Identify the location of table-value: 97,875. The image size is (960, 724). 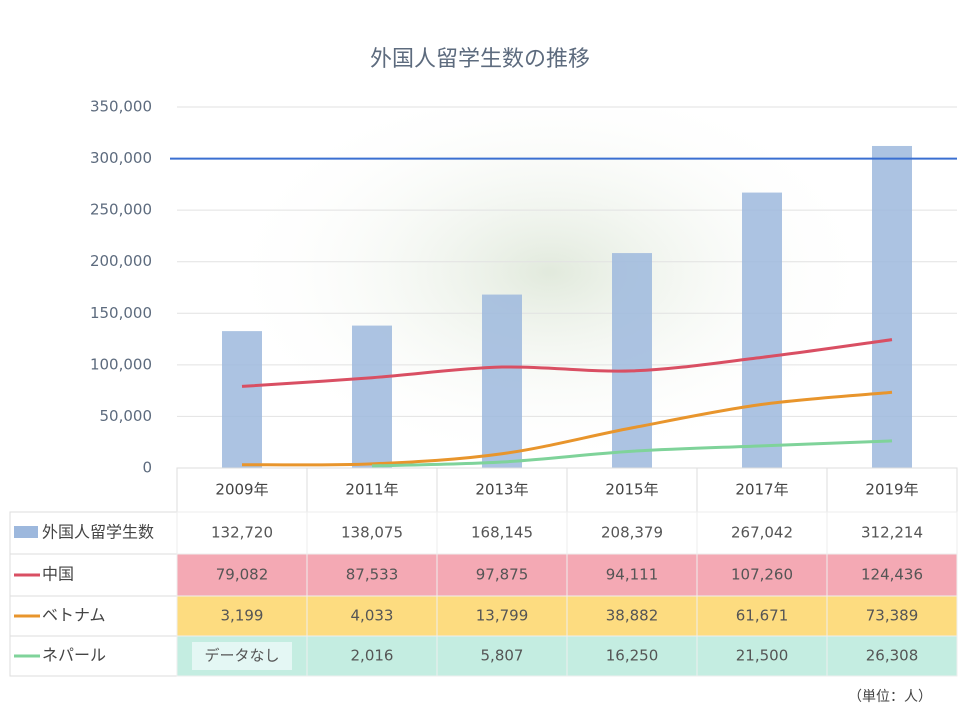
(502, 575).